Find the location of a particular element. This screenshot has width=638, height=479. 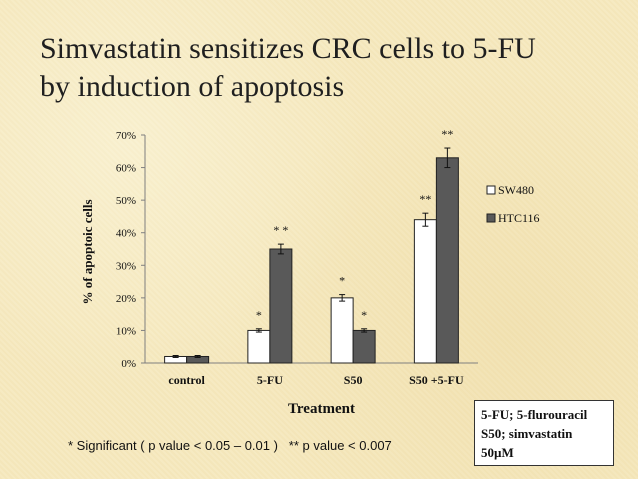

y-tick-label: 0% is located at coordinates (128, 364).